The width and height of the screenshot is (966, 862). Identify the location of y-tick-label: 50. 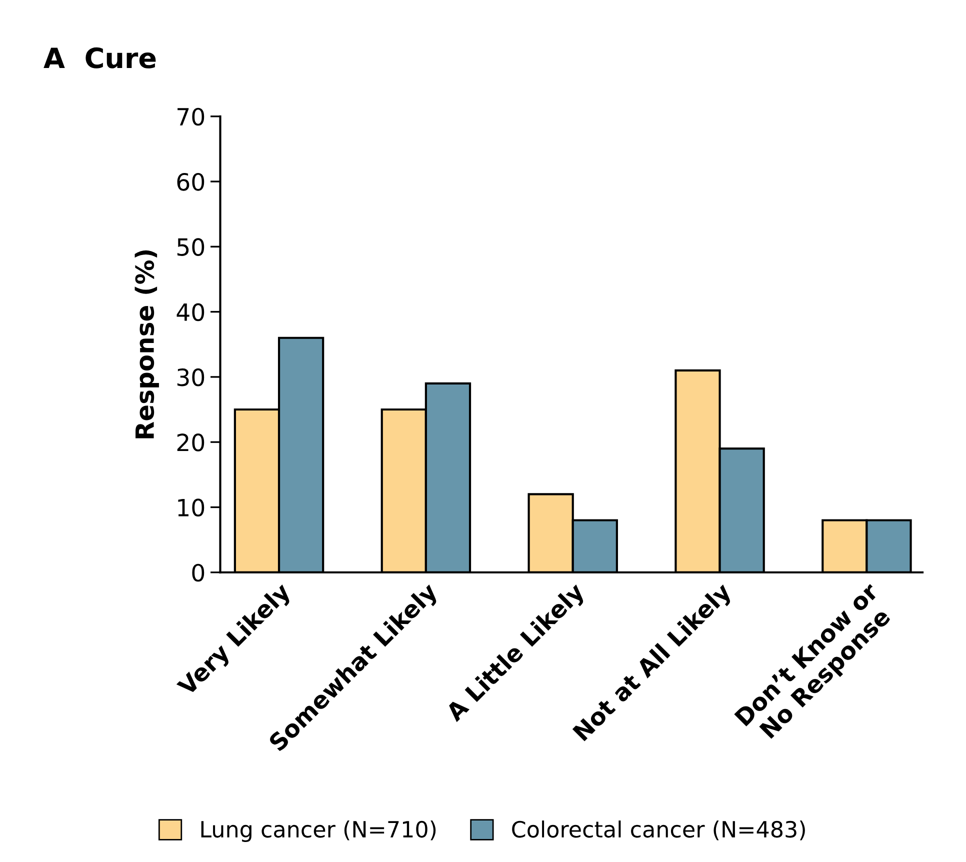
(190, 247).